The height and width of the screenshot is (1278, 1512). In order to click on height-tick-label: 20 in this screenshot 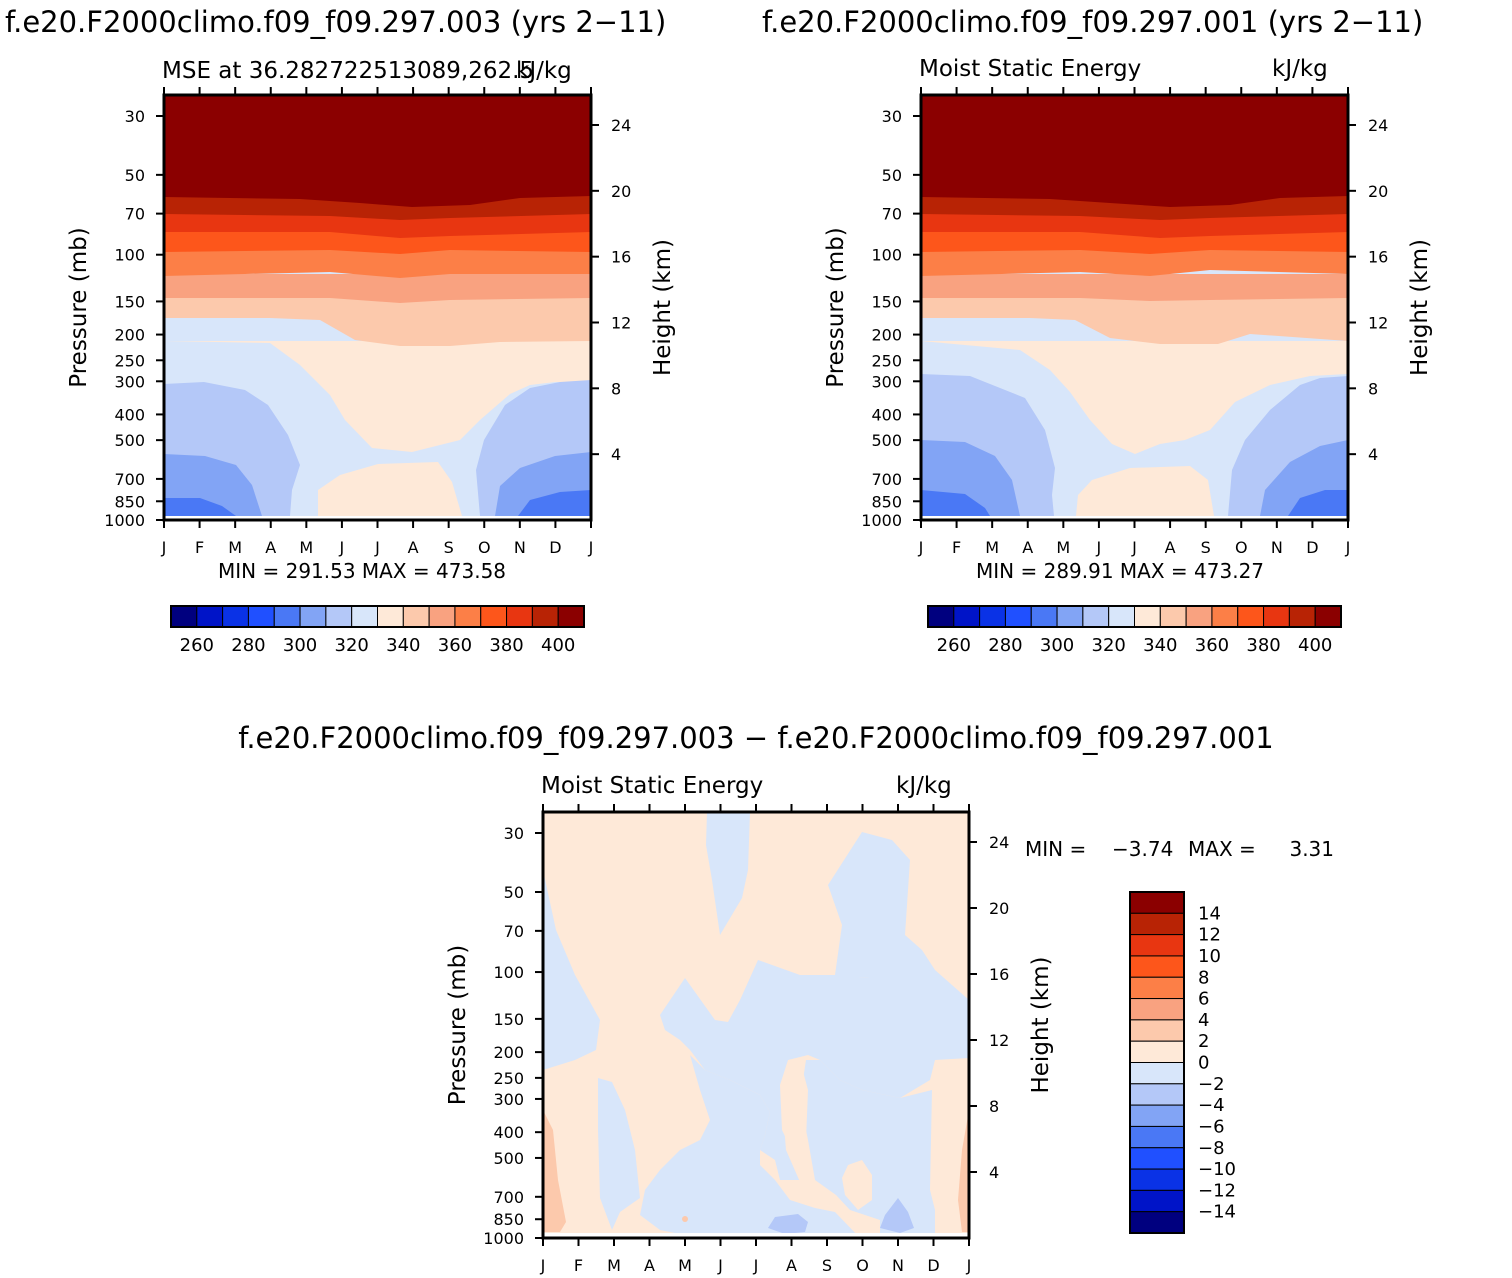, I will do `click(1378, 191)`.